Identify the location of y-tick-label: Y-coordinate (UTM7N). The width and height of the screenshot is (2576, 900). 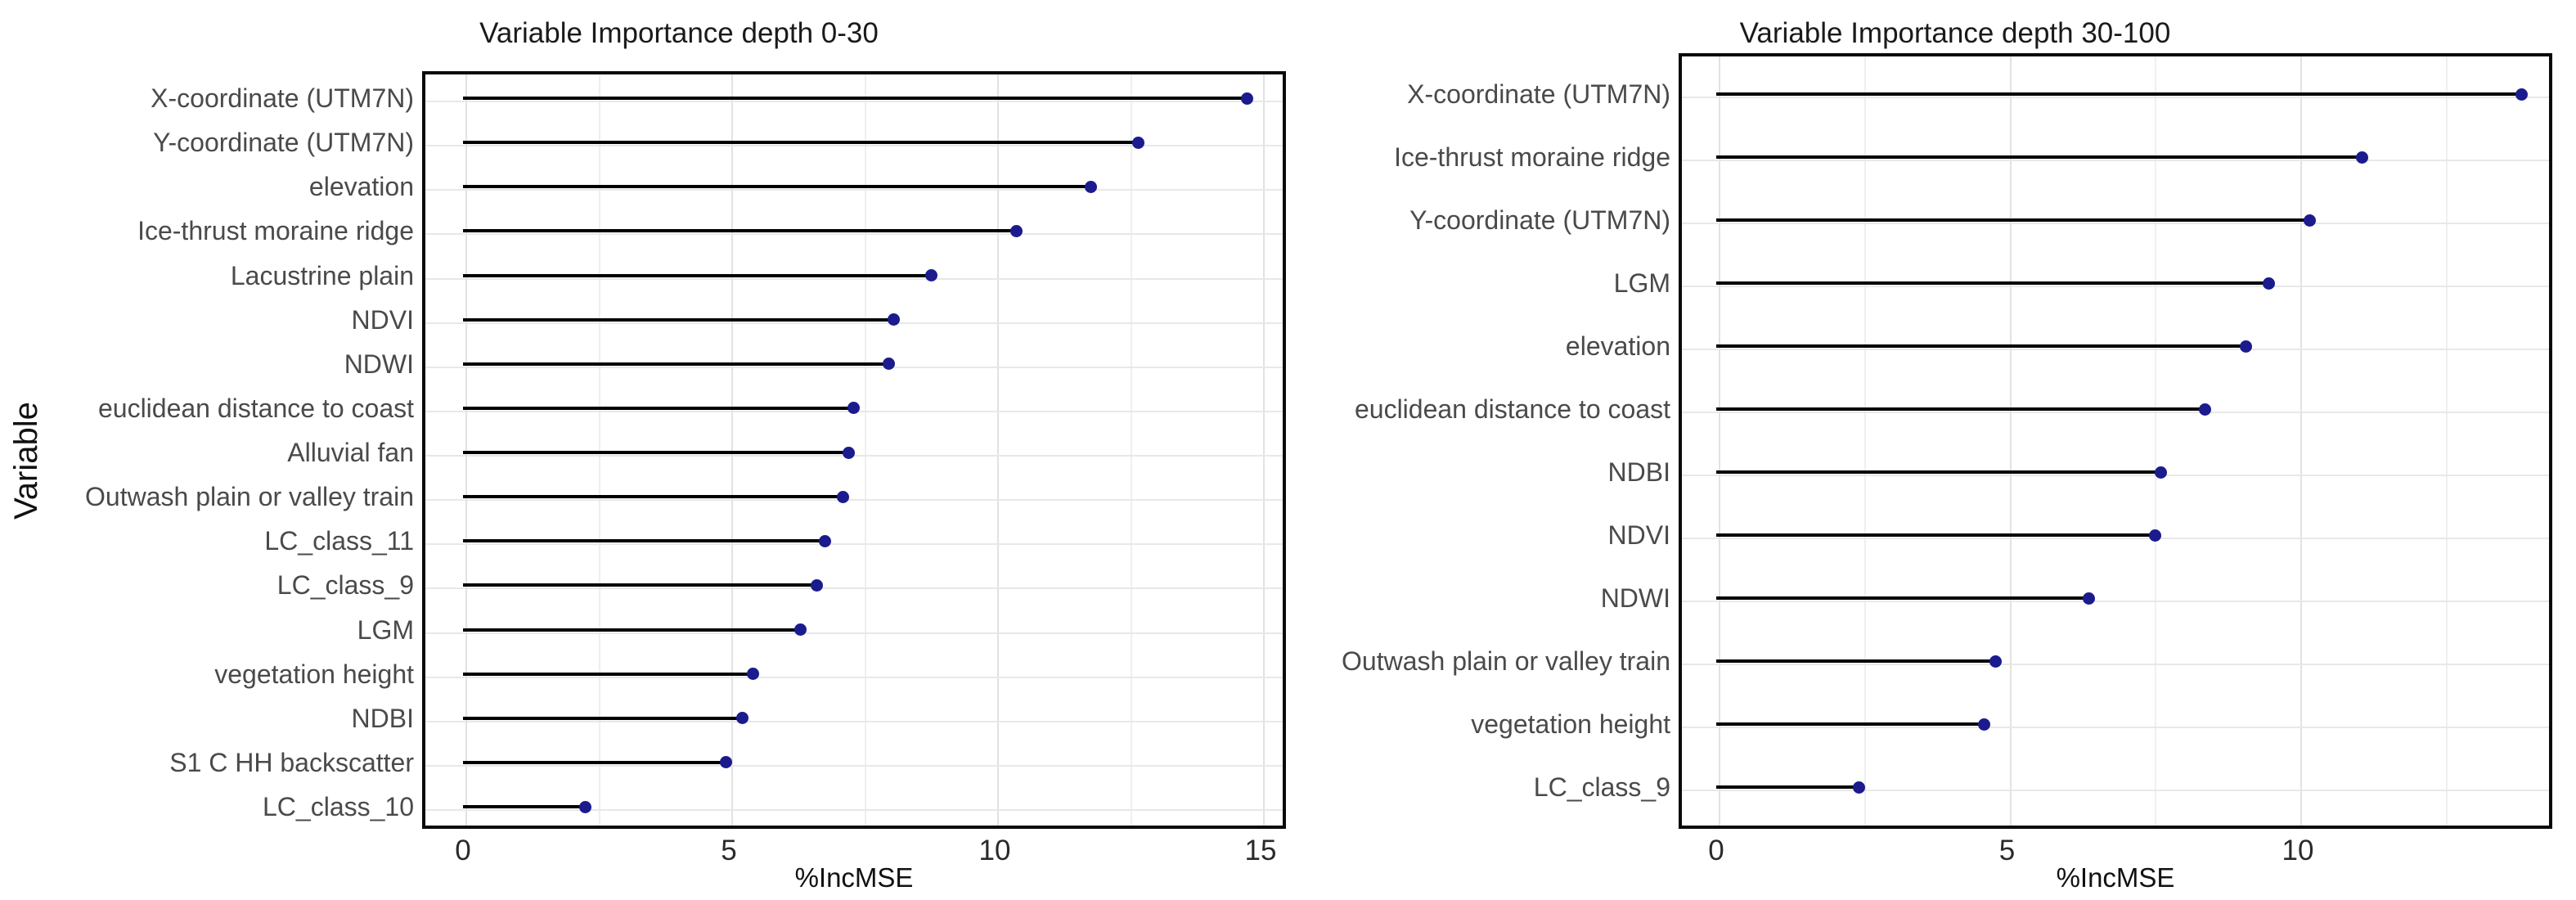
(284, 143).